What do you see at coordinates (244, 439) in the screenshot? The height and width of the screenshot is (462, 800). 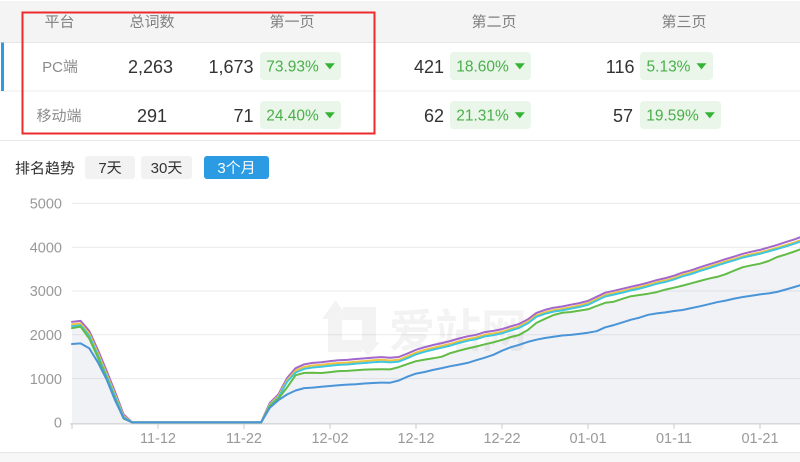 I see `svg-text: 11-22` at bounding box center [244, 439].